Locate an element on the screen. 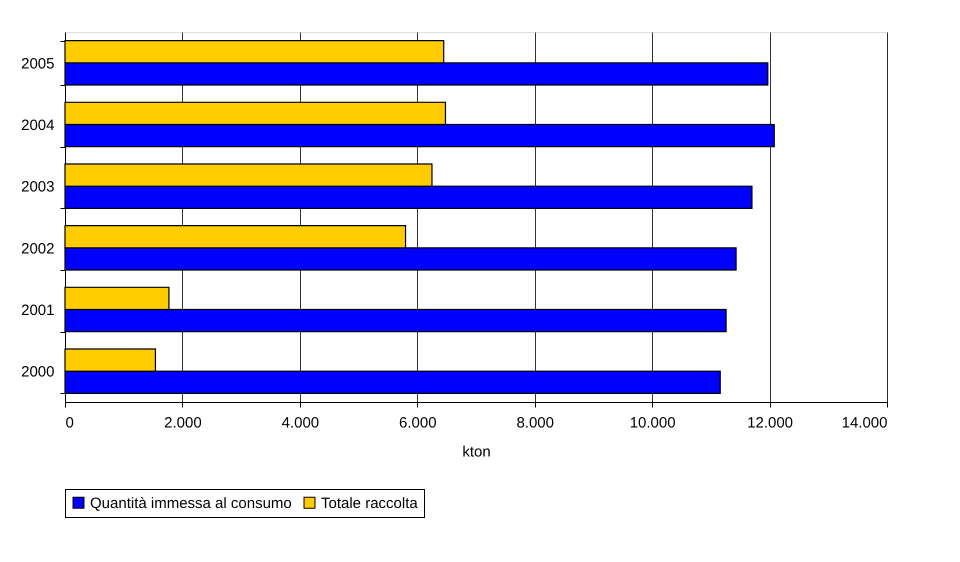 The width and height of the screenshot is (960, 562). x-tick-label: 2.000 is located at coordinates (183, 423).